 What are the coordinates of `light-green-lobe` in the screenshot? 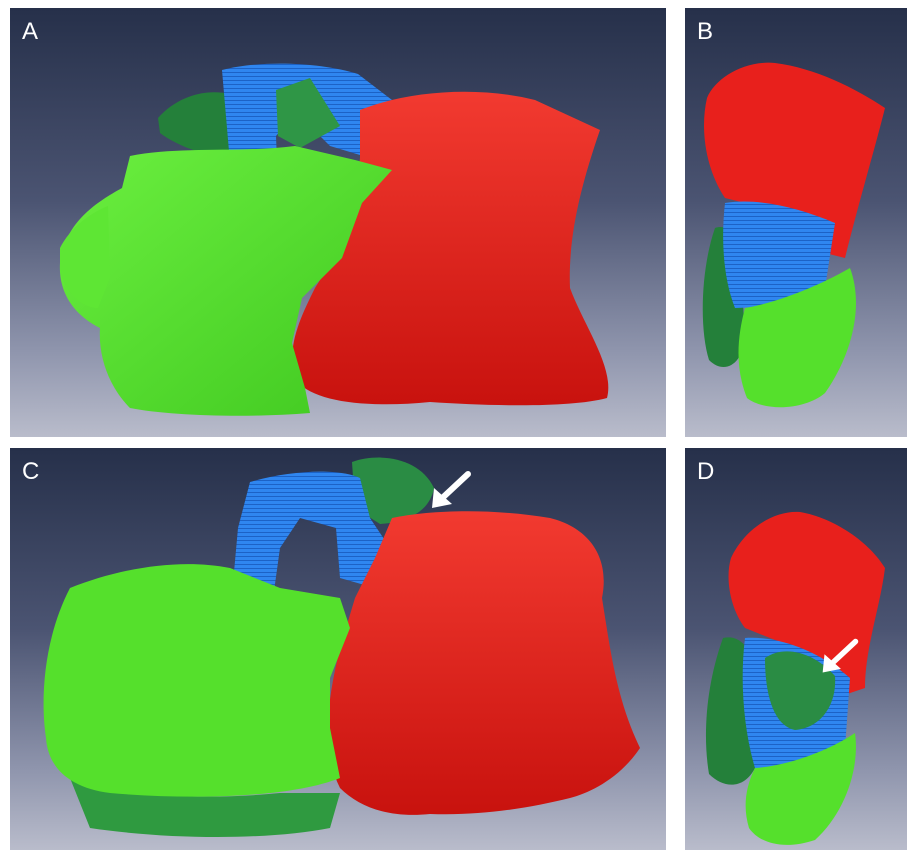 It's located at (85, 257).